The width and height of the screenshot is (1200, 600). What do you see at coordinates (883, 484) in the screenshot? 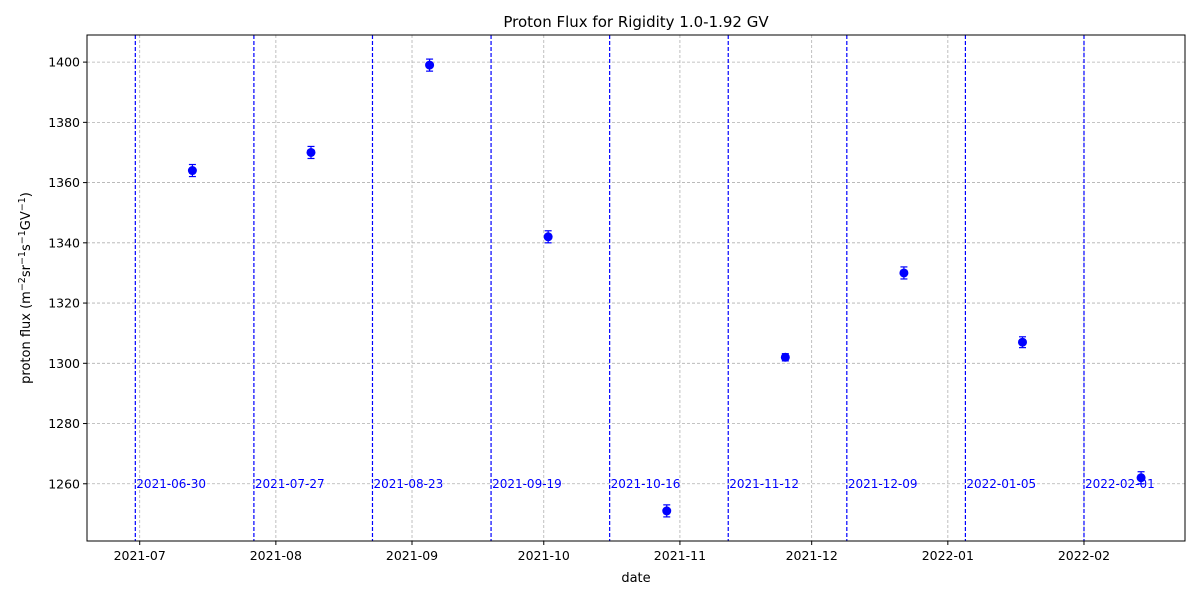
I see `event-label: 2021-12-09` at bounding box center [883, 484].